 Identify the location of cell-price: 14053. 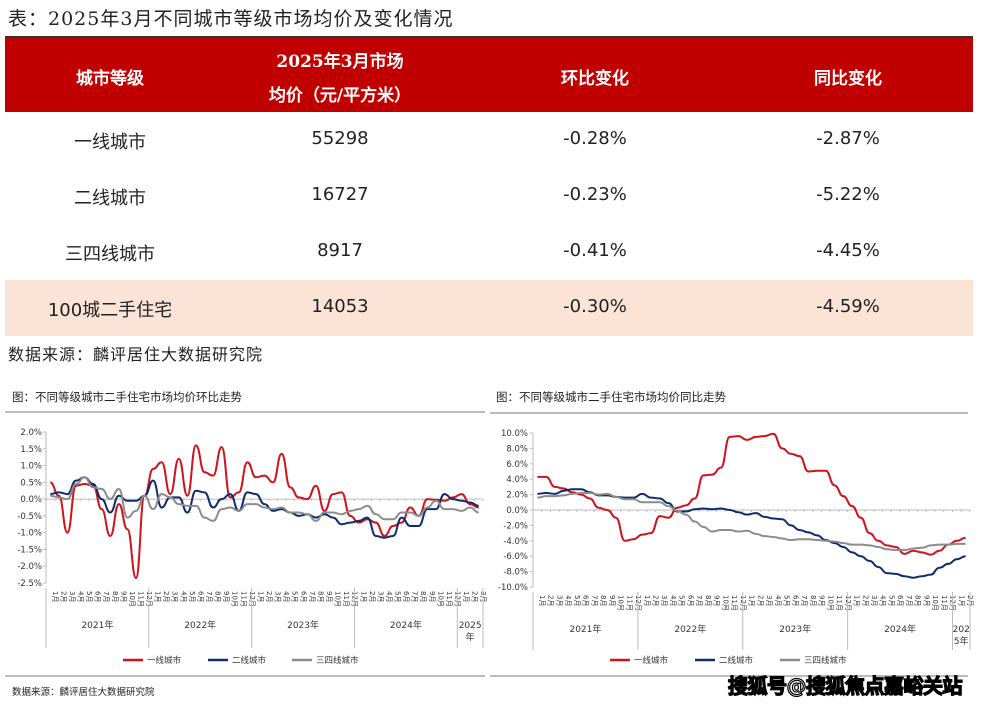
(340, 306).